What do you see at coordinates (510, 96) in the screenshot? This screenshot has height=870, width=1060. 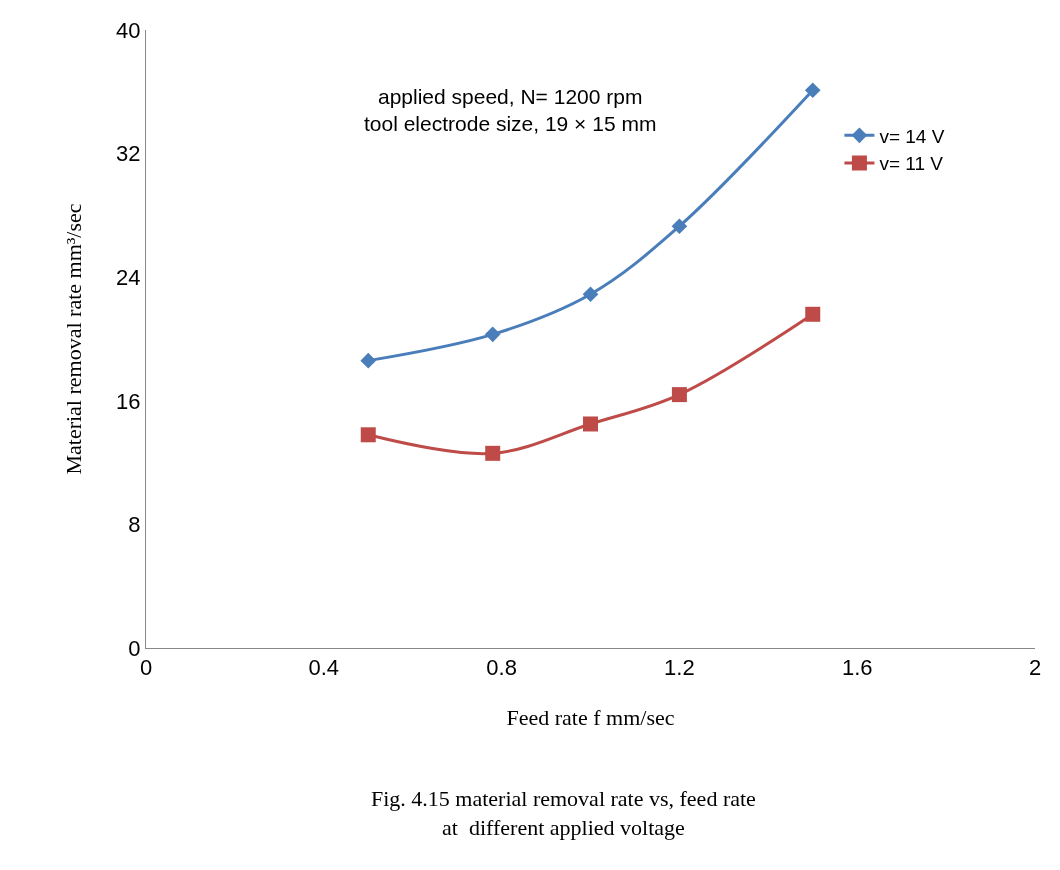 I see `annotation: applied speed, N= 1200 rpm` at bounding box center [510, 96].